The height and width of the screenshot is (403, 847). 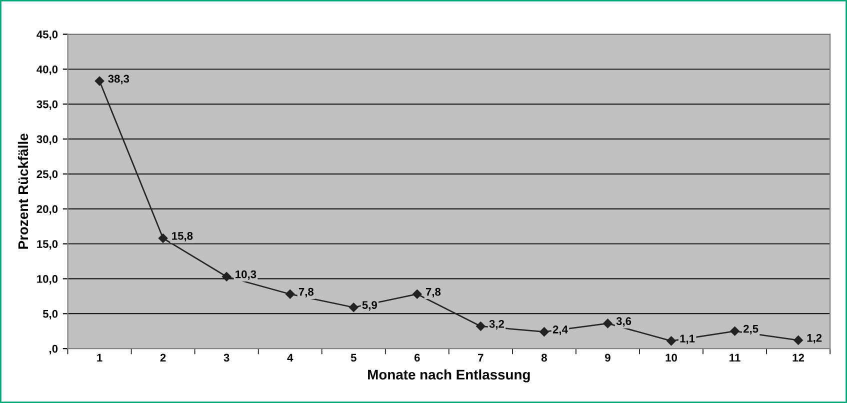 What do you see at coordinates (353, 358) in the screenshot?
I see `x-tick-label: 5` at bounding box center [353, 358].